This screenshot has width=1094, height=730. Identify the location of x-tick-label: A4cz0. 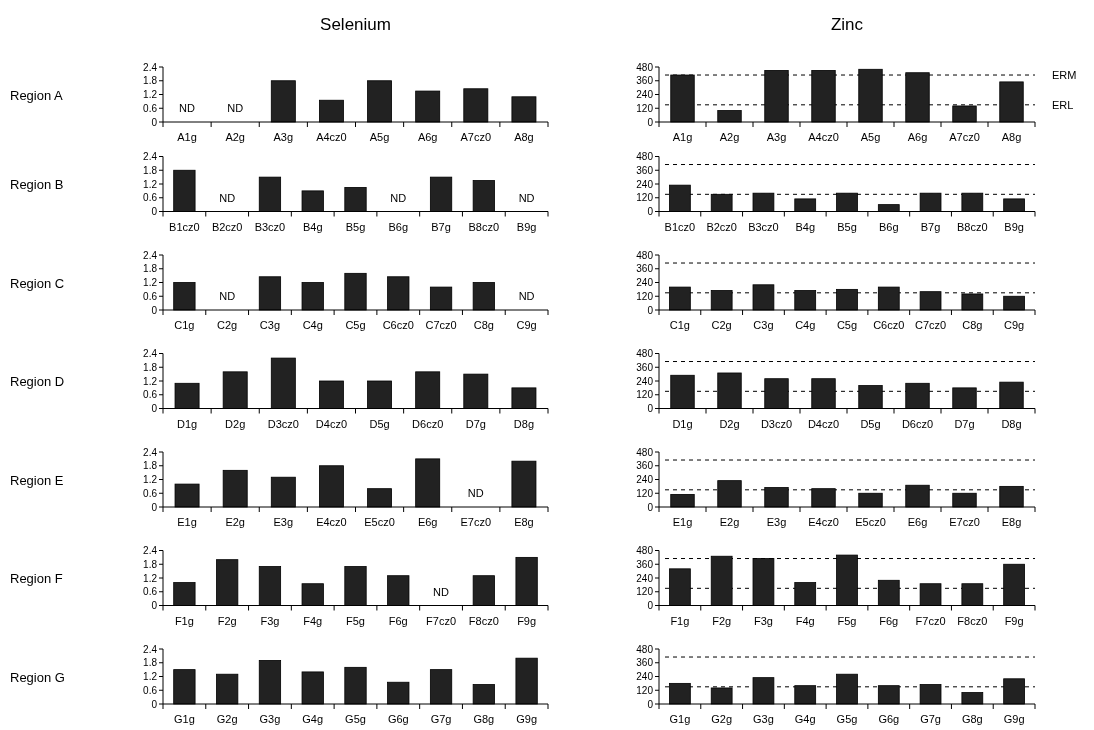
(331, 137).